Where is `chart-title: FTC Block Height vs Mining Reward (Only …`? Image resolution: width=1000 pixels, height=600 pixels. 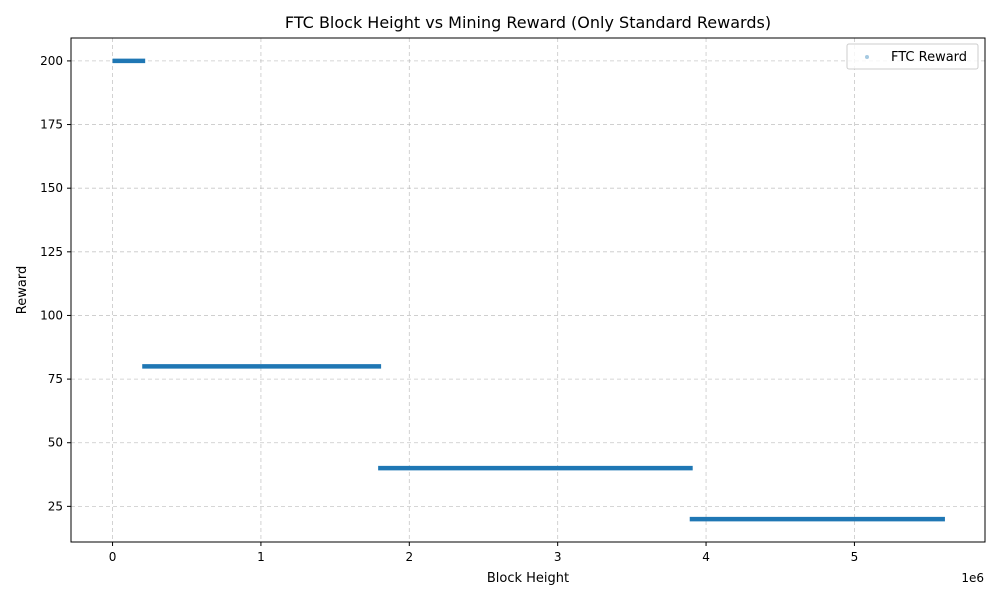 chart-title: FTC Block Height vs Mining Reward (Only … is located at coordinates (528, 22).